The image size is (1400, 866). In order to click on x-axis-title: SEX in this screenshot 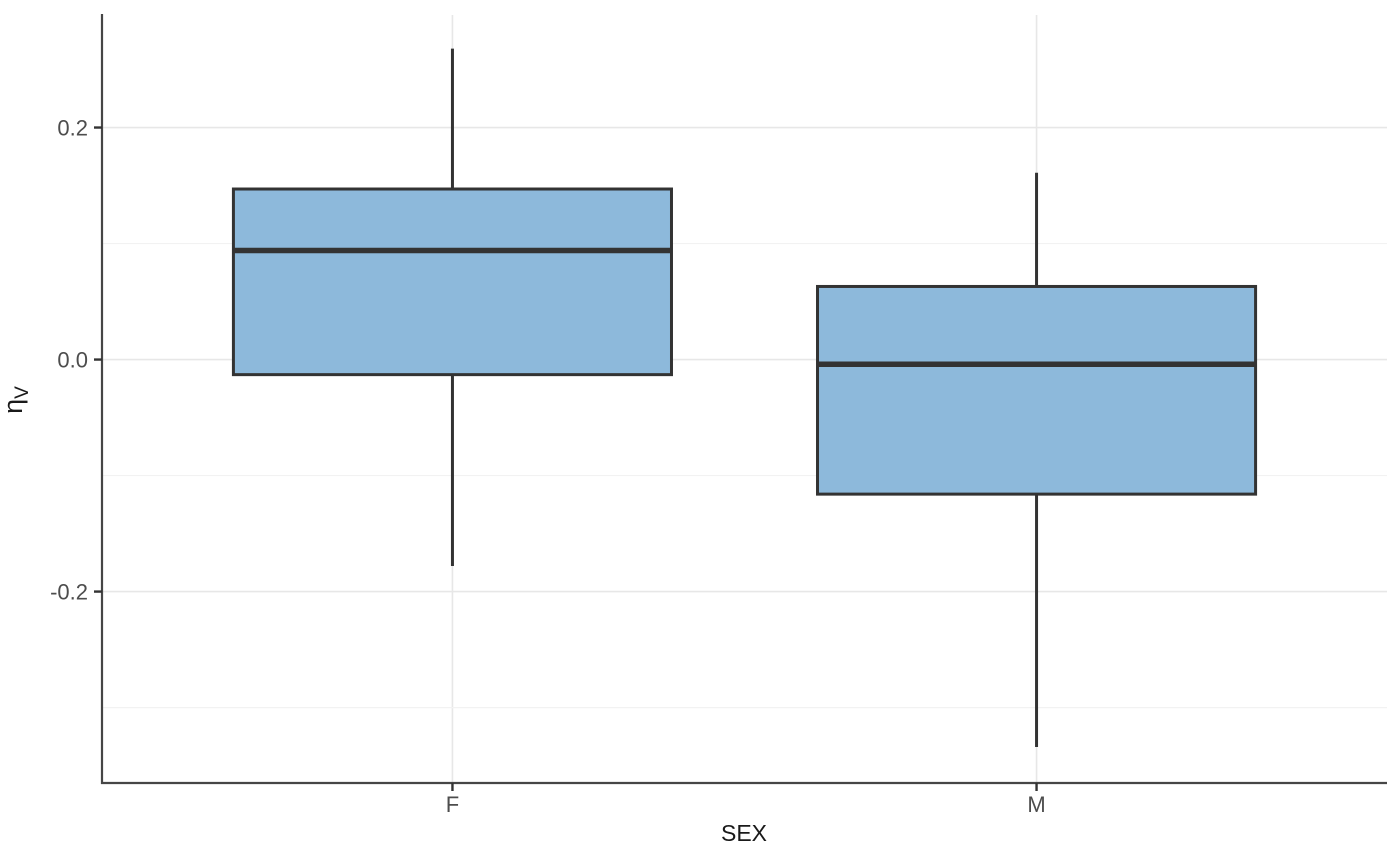, I will do `click(744, 833)`.